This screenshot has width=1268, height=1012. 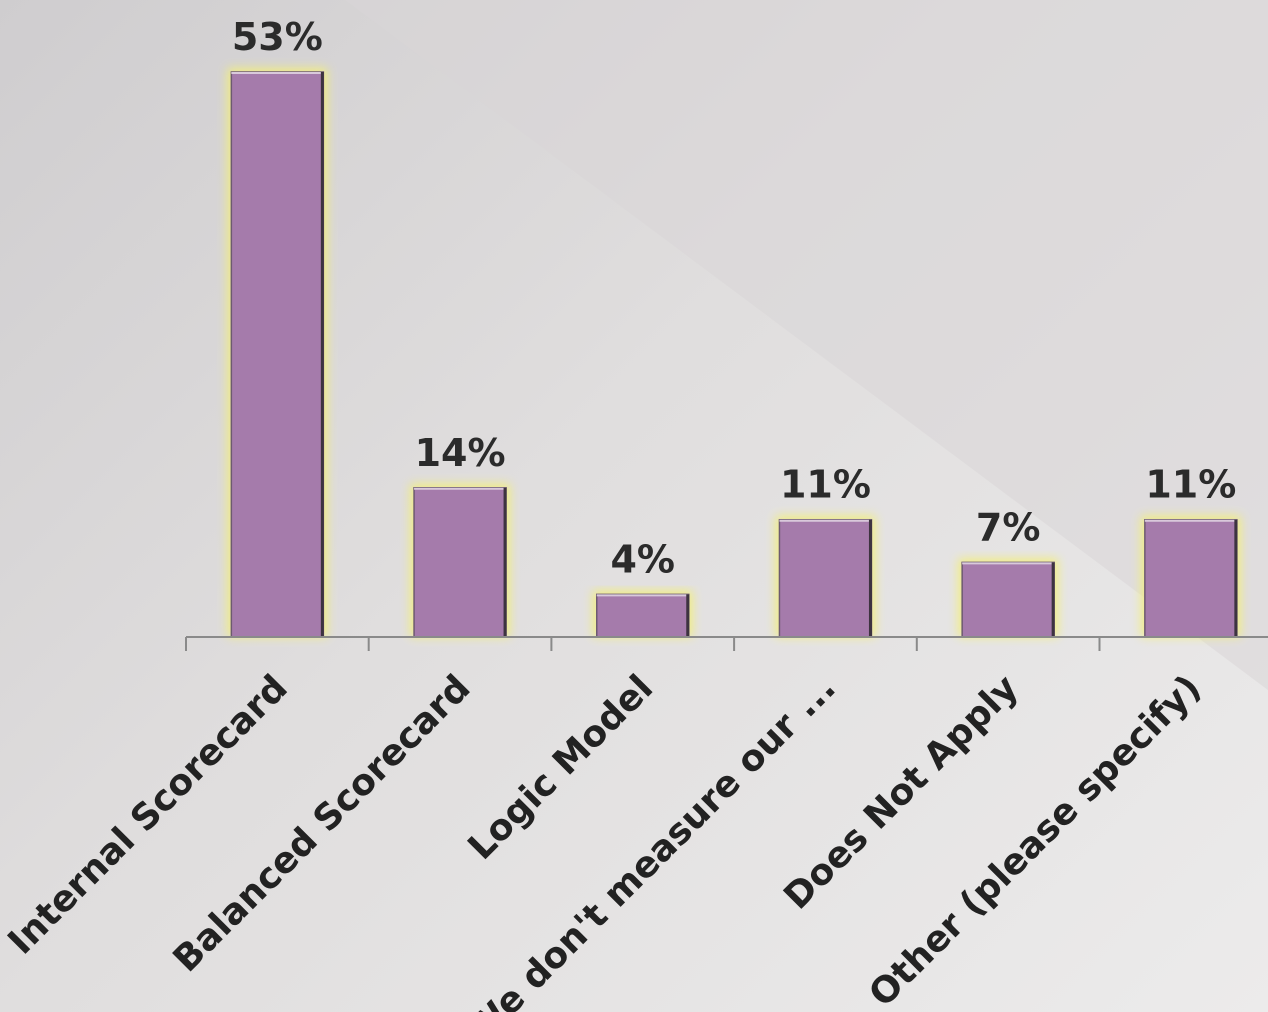 What do you see at coordinates (277, 37) in the screenshot?
I see `data-label: 53%` at bounding box center [277, 37].